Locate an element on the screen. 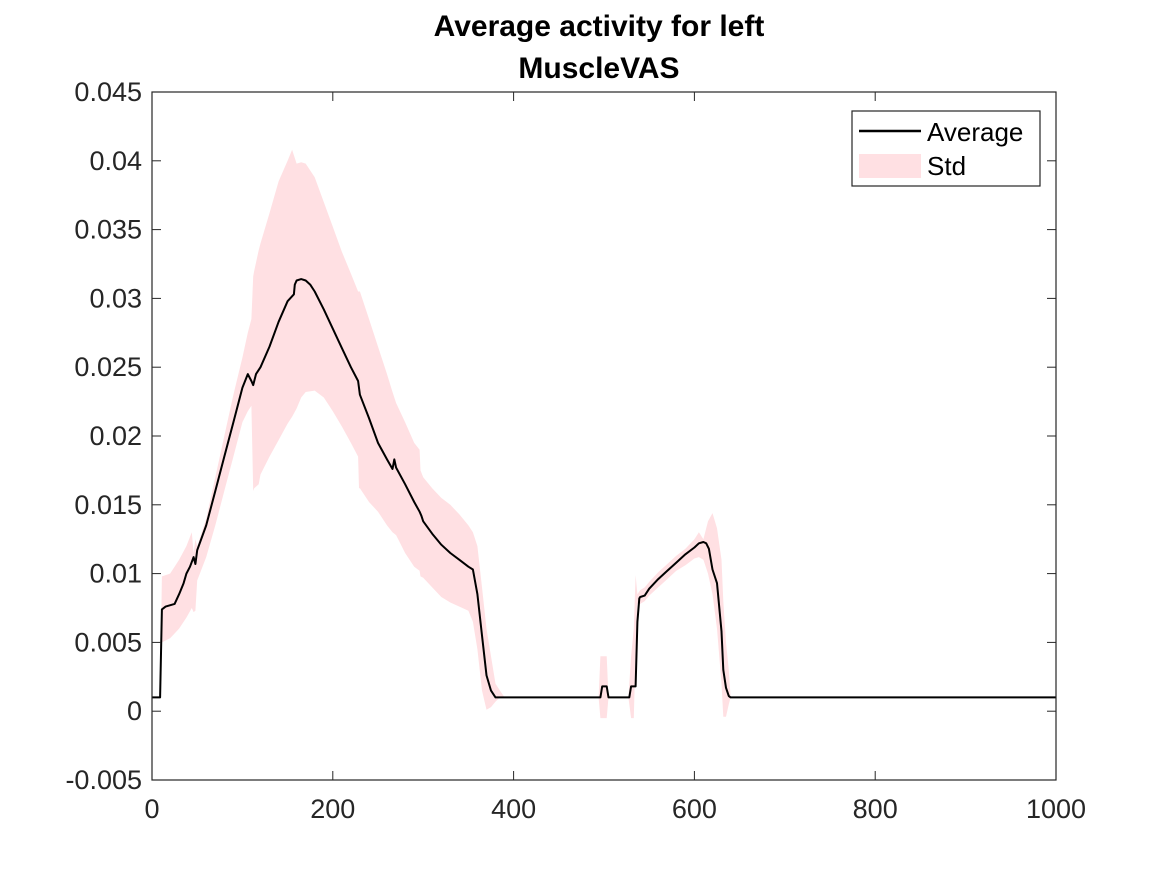 Image resolution: width=1167 pixels, height=875 pixels. legend-std-label: Std is located at coordinates (946, 166).